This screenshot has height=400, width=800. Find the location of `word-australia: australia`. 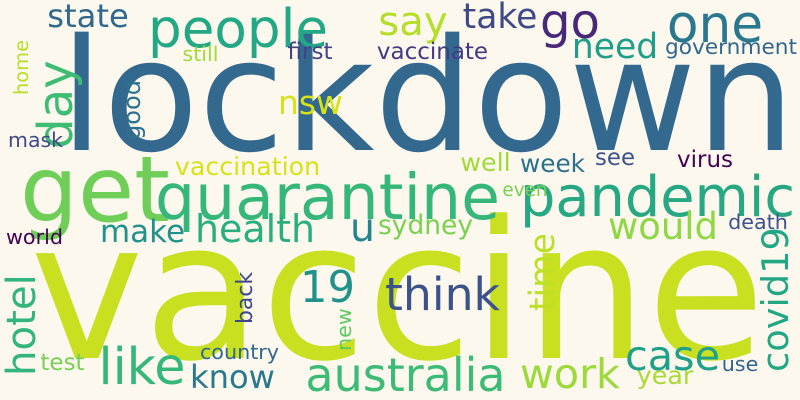

word-australia: australia is located at coordinates (405, 374).